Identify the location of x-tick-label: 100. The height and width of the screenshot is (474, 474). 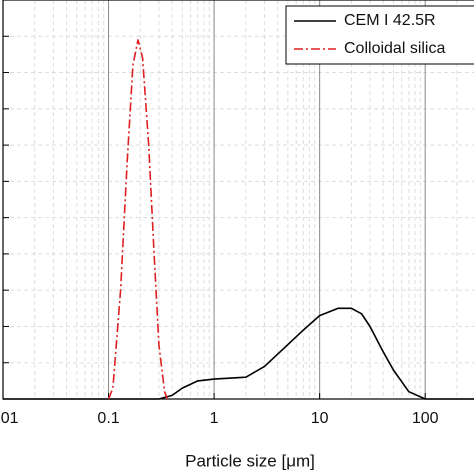
(425, 418).